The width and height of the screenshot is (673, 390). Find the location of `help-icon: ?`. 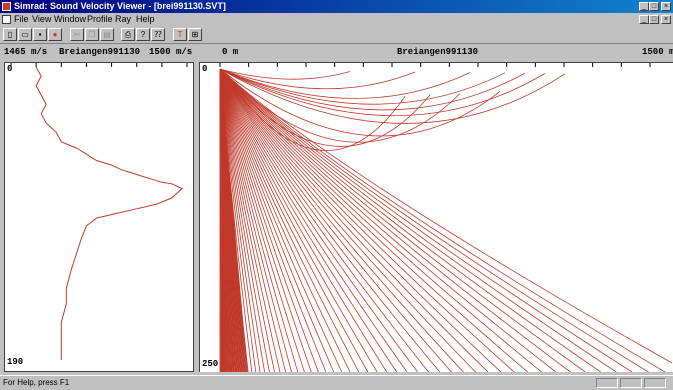

help-icon: ? is located at coordinates (143, 34).